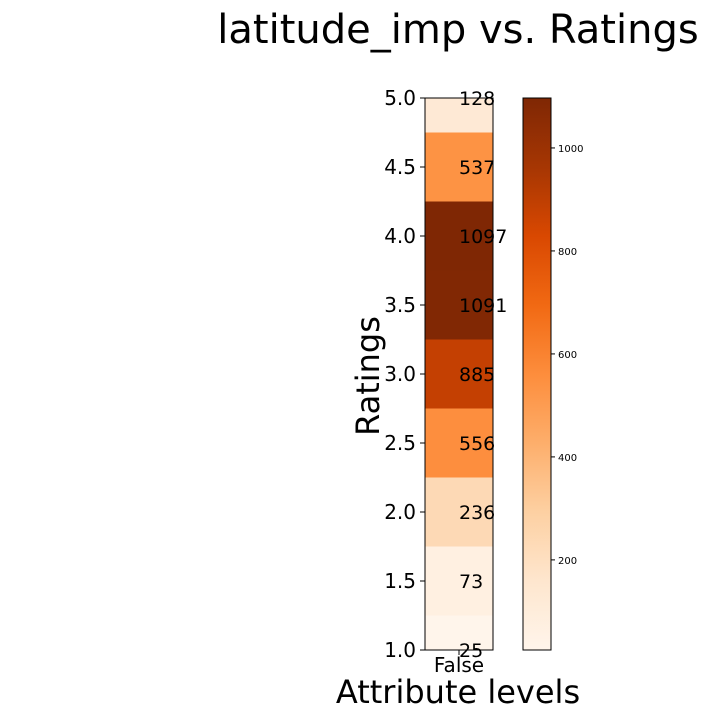  Describe the element at coordinates (400, 512) in the screenshot. I see `y-tick-label: 2.0` at that location.